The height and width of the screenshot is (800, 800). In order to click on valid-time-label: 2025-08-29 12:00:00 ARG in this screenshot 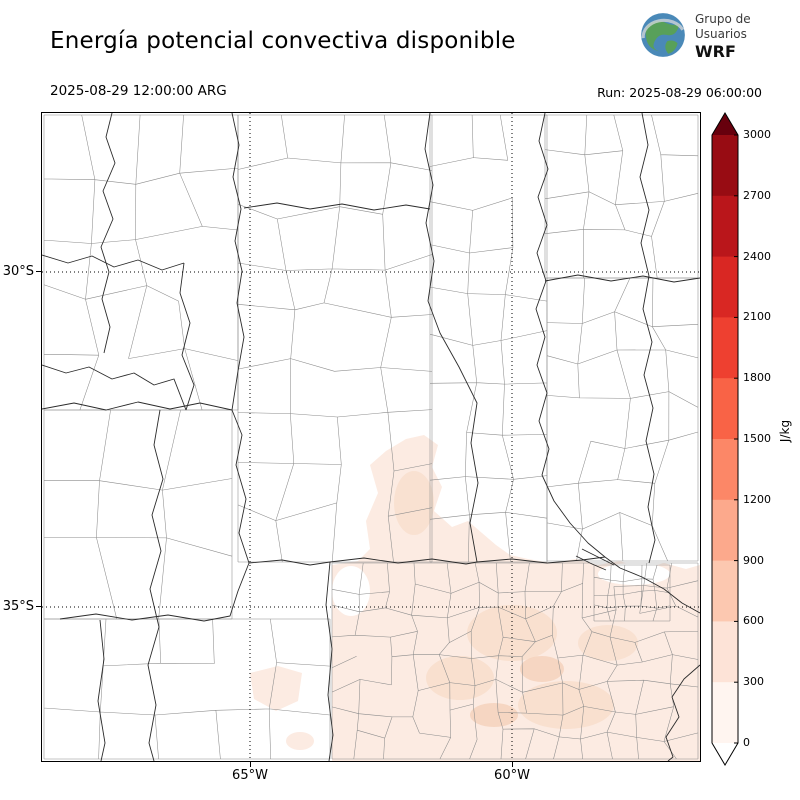, I will do `click(138, 91)`.